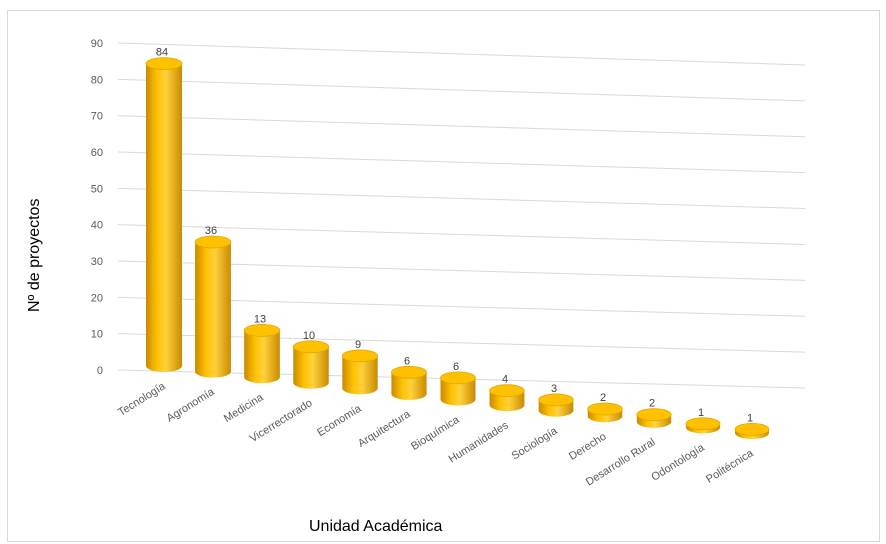  What do you see at coordinates (34, 255) in the screenshot?
I see `y-axis-title: Nº de proyectos` at bounding box center [34, 255].